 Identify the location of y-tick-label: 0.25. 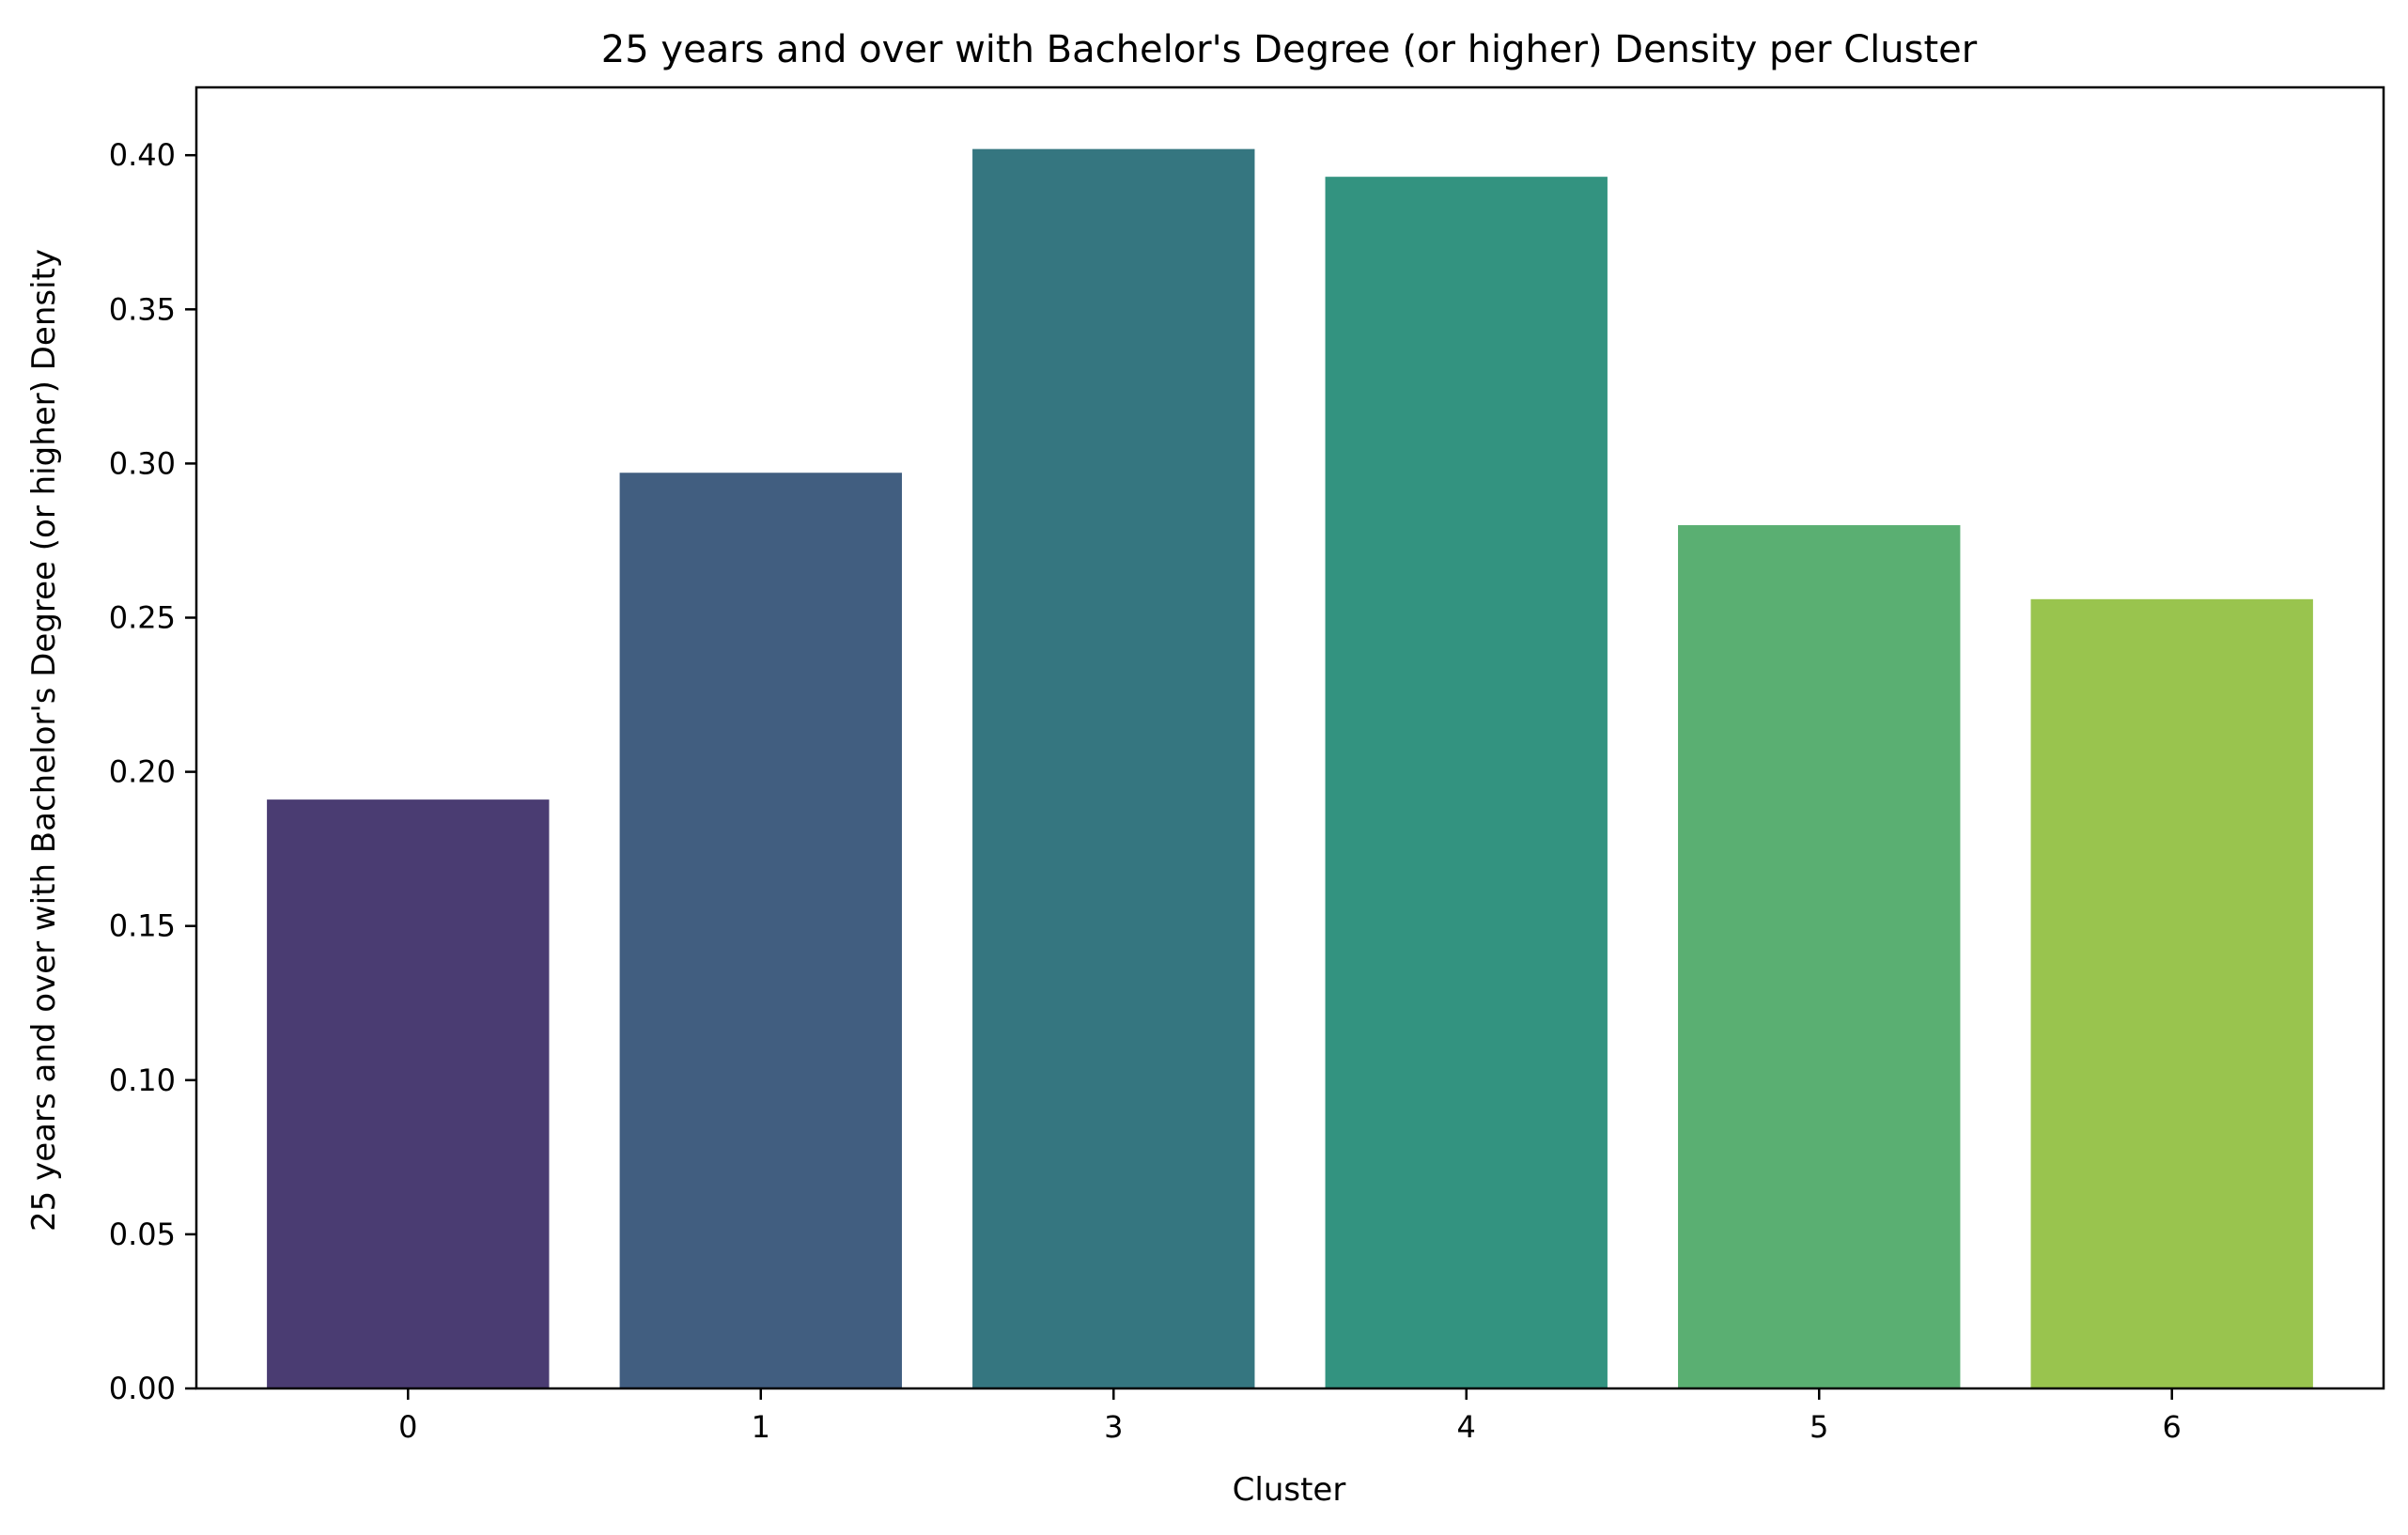
(142, 618).